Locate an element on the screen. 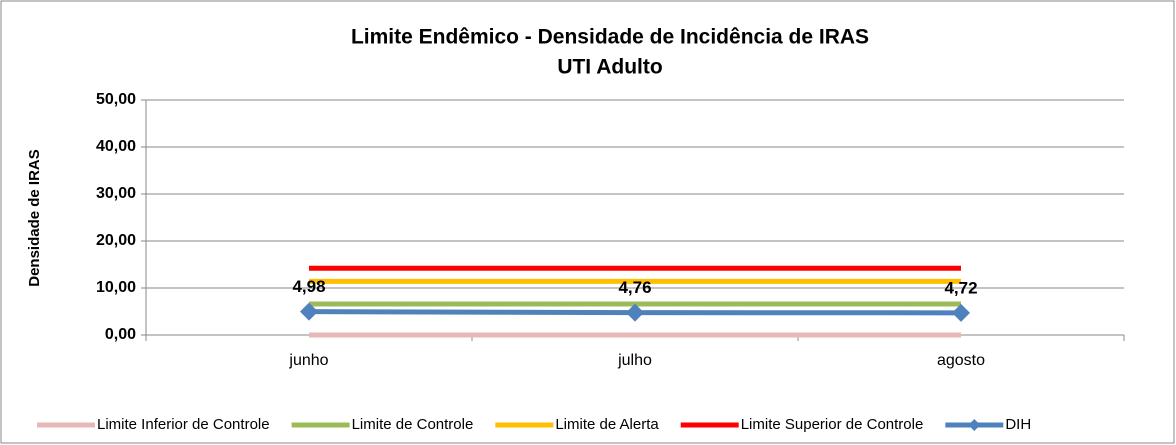 This screenshot has height=445, width=1176. y-tick-label: 10,00 is located at coordinates (116, 287).